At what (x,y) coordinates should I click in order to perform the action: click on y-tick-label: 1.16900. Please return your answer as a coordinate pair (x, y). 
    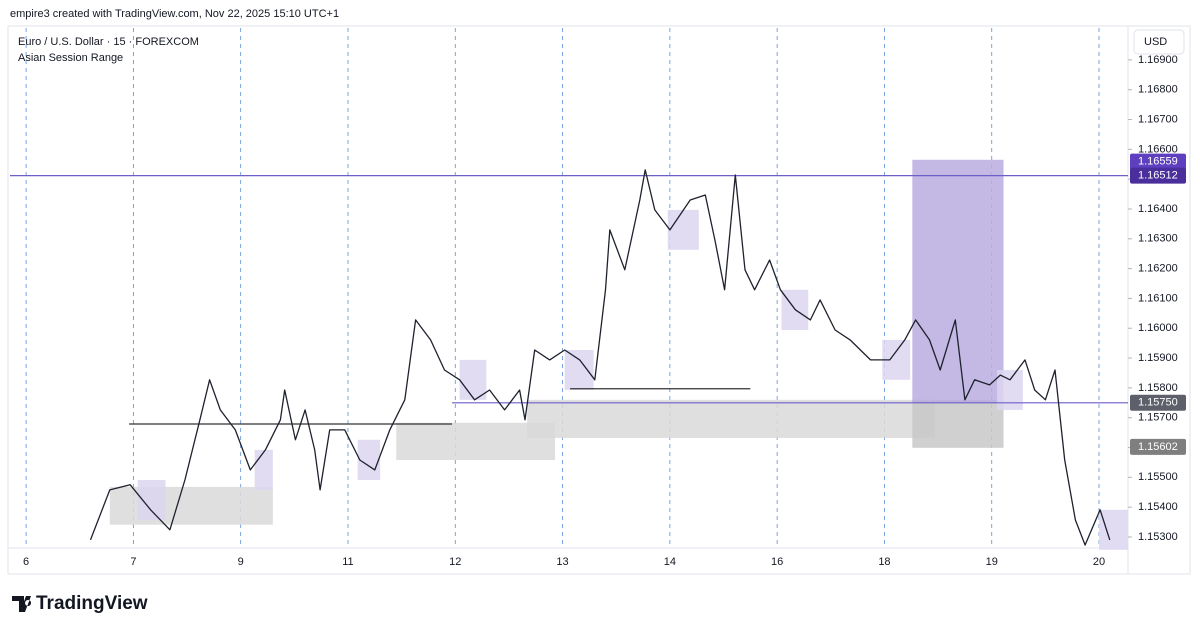
    Looking at the image, I should click on (1158, 60).